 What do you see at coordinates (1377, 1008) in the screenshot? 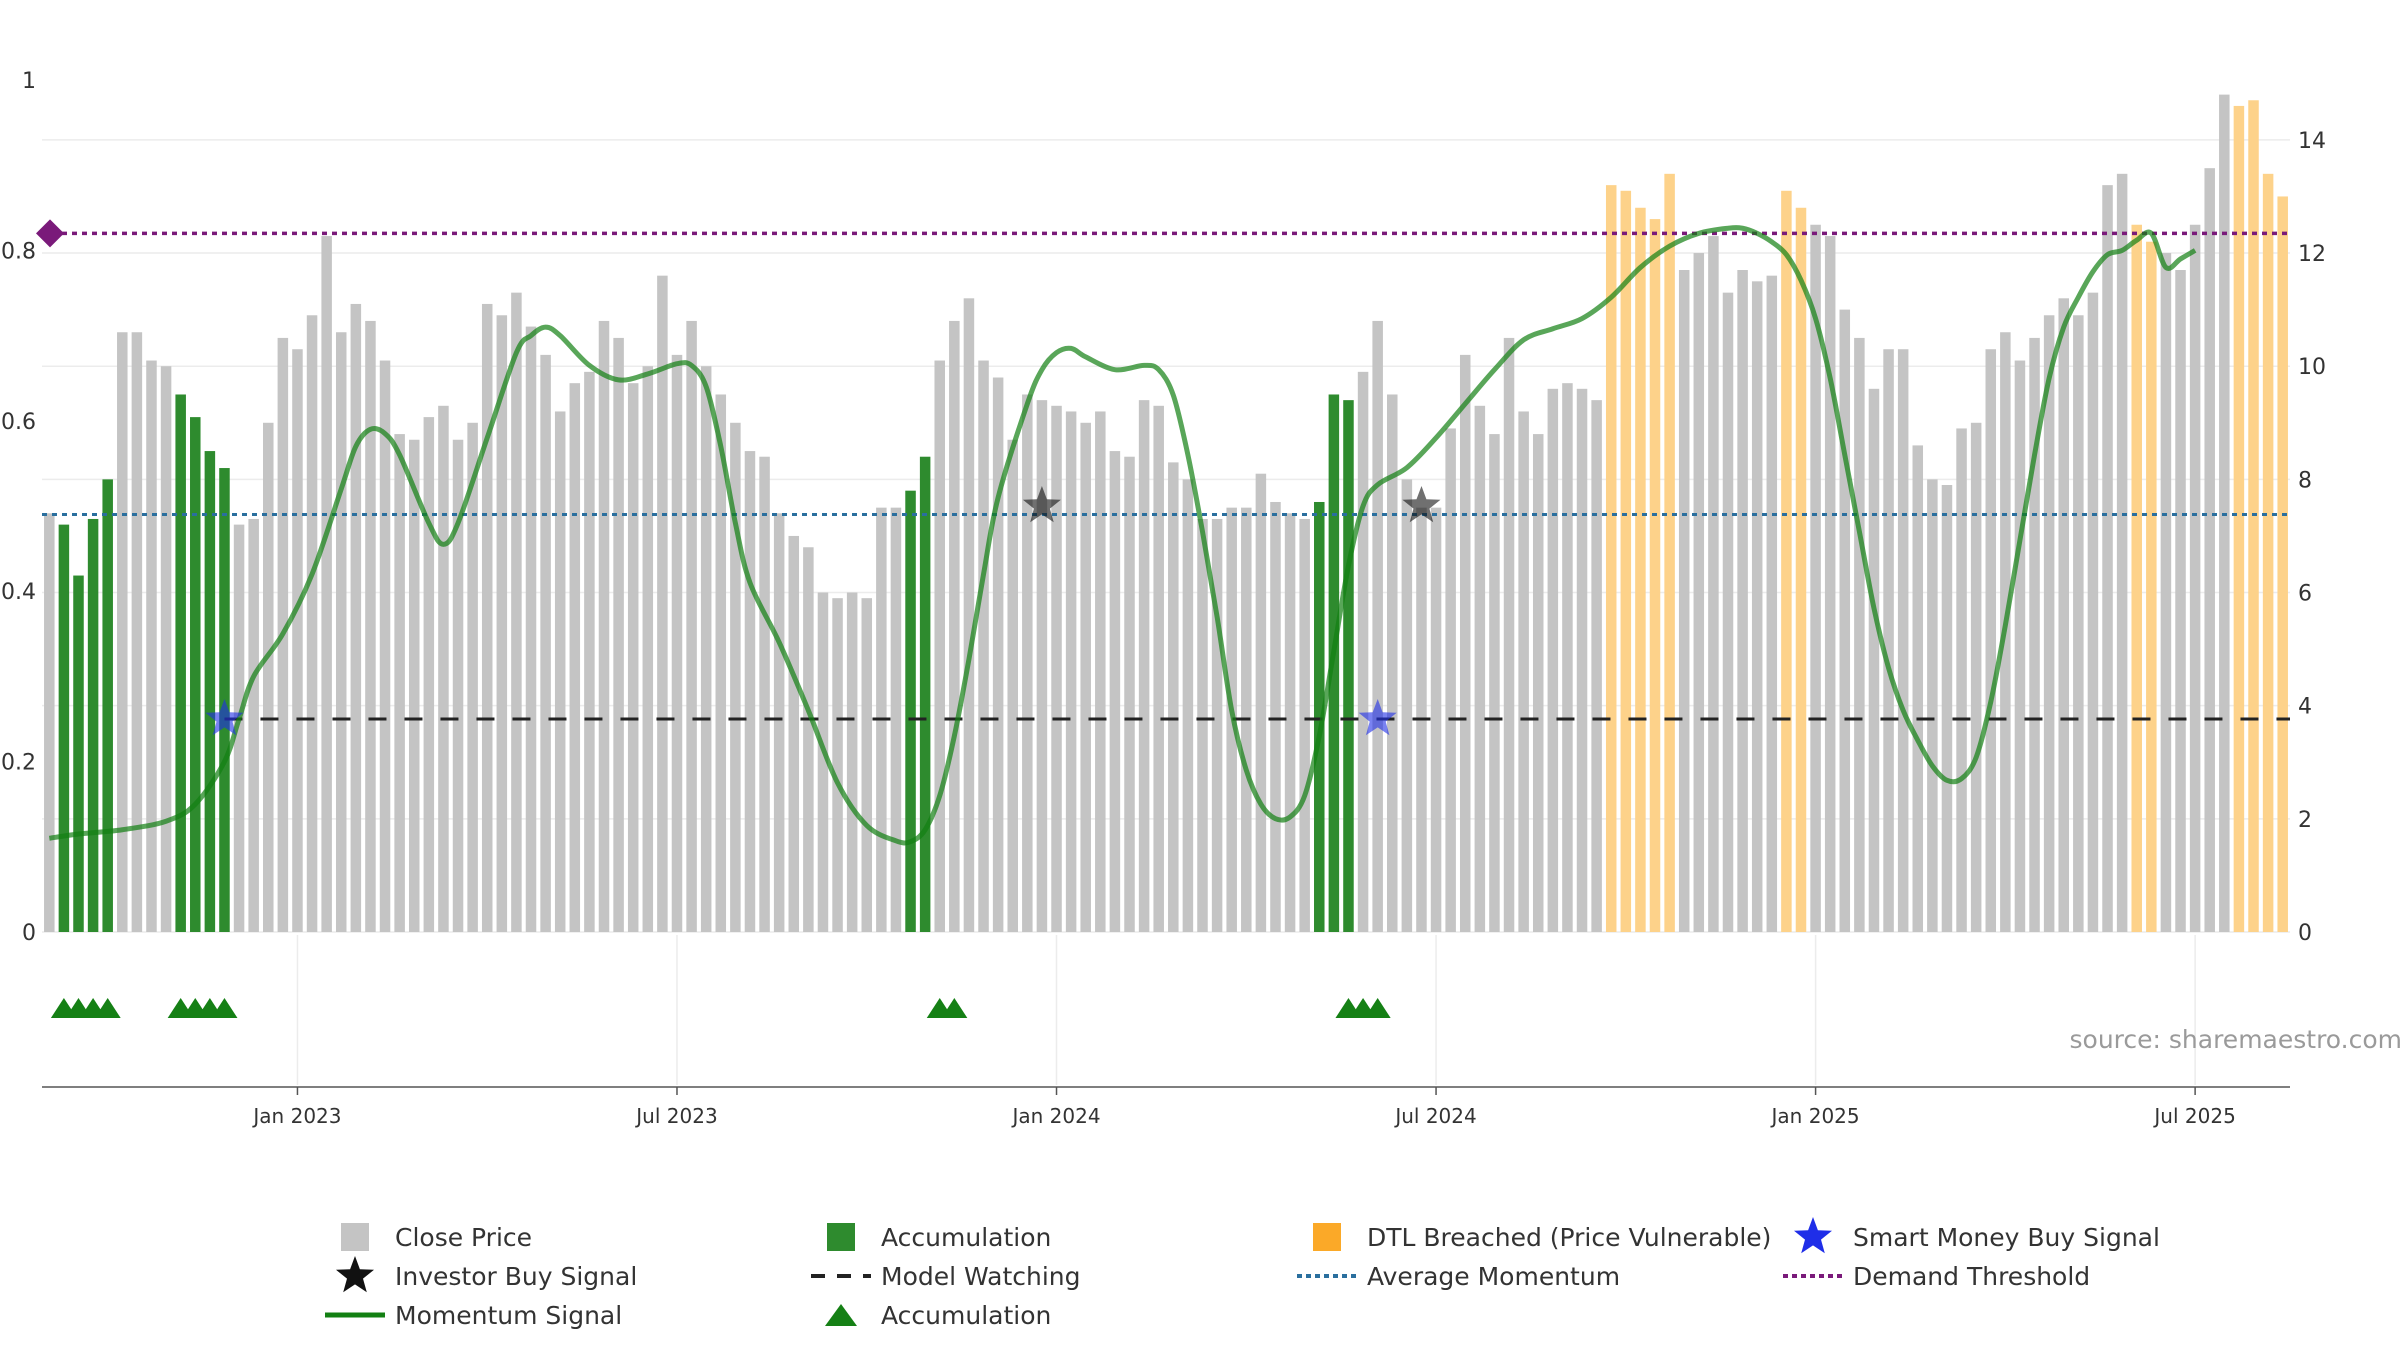
I see `accumulation-triangle` at bounding box center [1377, 1008].